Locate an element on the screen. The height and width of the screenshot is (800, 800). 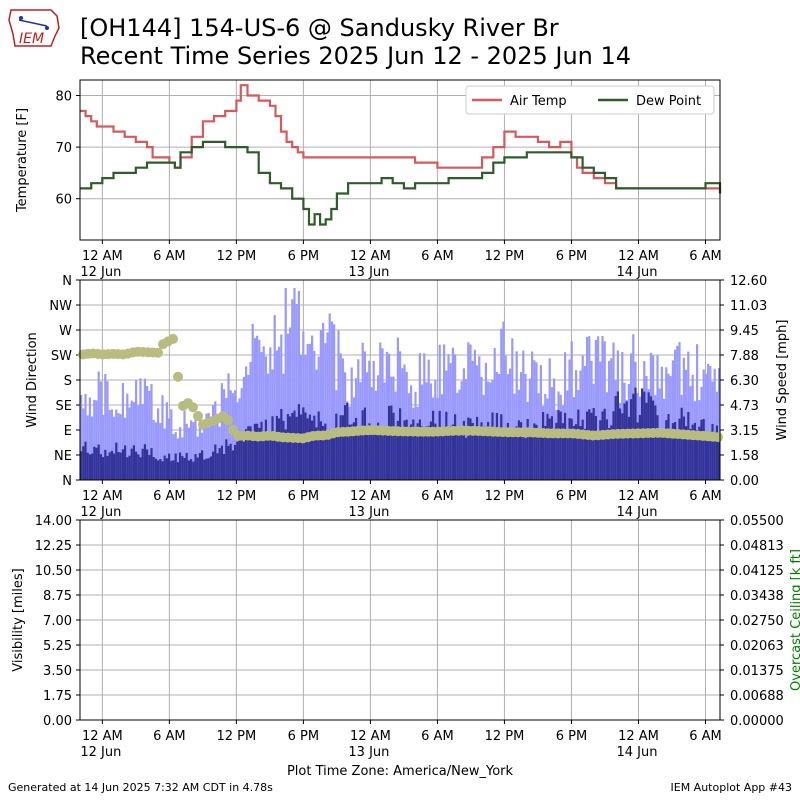
wind-xtick-label: 6 AM is located at coordinates (169, 496).